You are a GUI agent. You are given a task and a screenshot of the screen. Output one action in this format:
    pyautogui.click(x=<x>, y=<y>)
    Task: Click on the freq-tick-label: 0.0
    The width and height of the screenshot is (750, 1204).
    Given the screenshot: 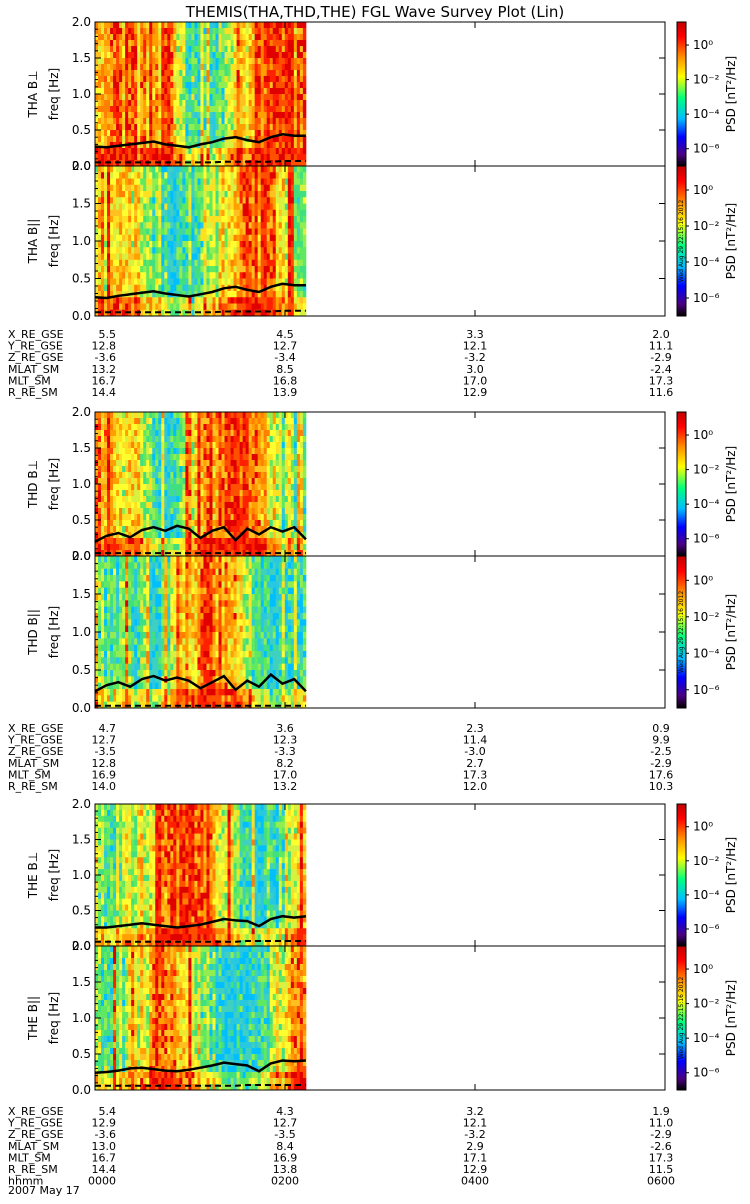 What is the action you would take?
    pyautogui.click(x=81, y=316)
    